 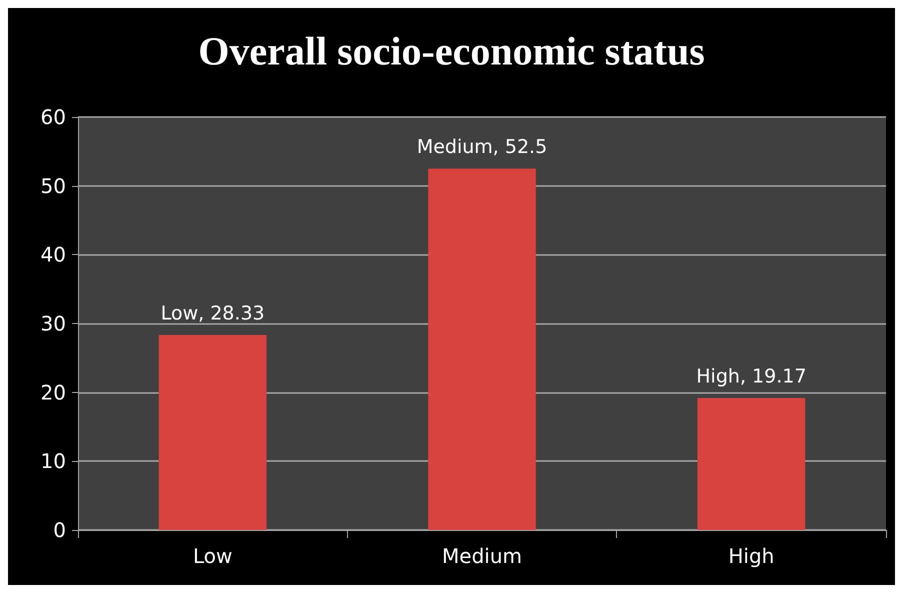 What do you see at coordinates (482, 556) in the screenshot?
I see `x-tick-label: Medium` at bounding box center [482, 556].